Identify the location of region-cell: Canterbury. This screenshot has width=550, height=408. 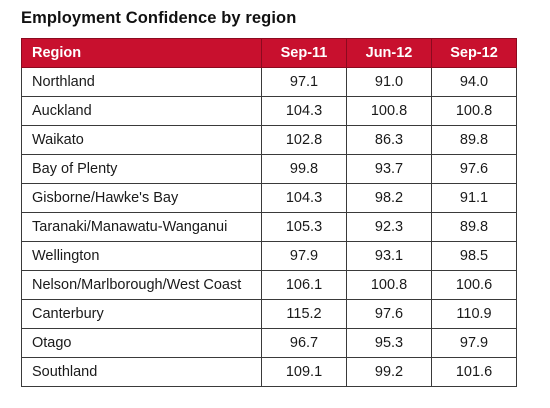
(141, 314).